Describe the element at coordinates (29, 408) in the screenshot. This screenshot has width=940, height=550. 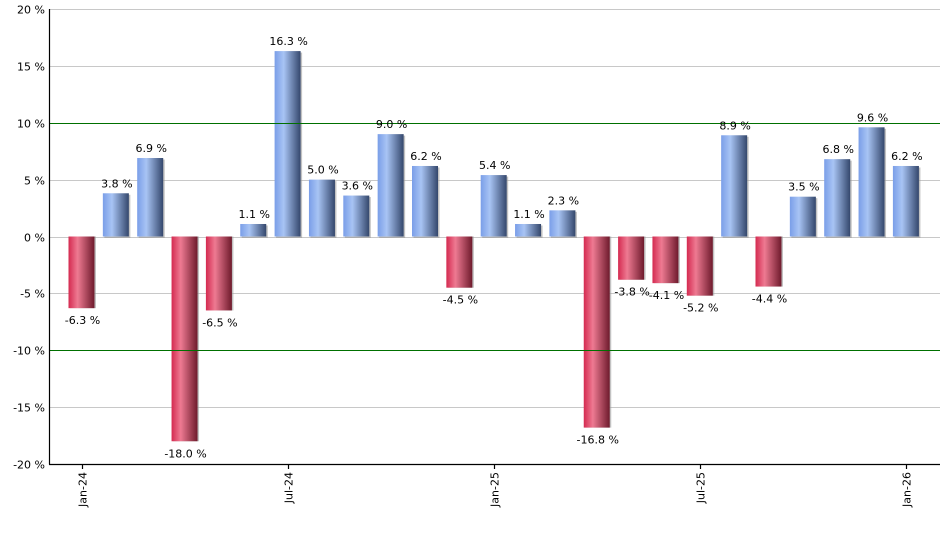
I see `y-tick-label: -15 %` at that location.